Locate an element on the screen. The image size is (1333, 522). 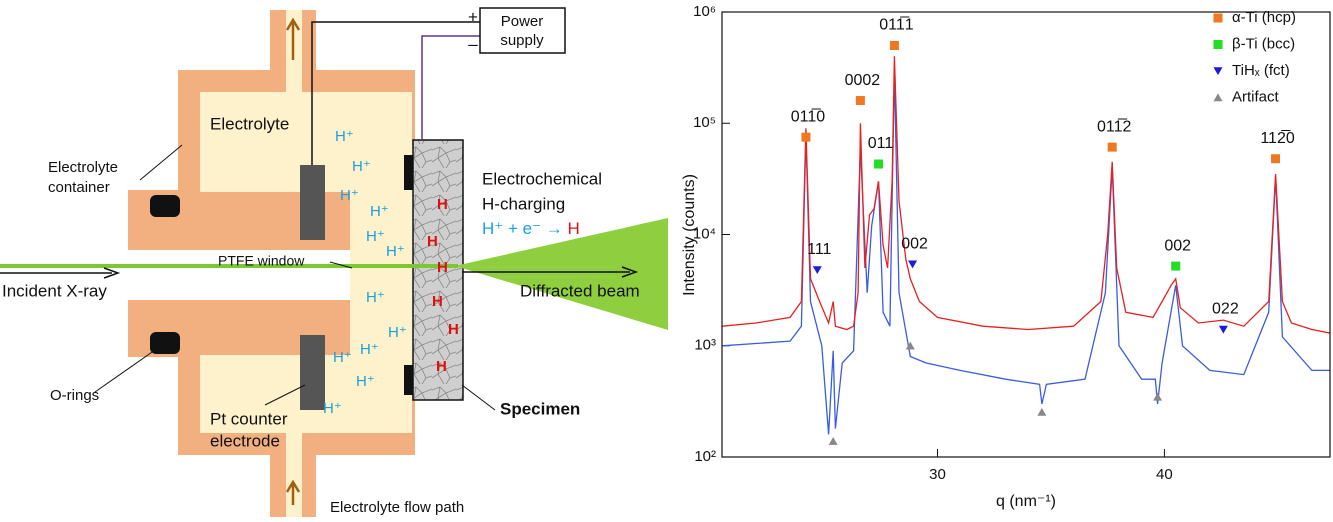
peak-label: 011̅2 is located at coordinates (1114, 126).